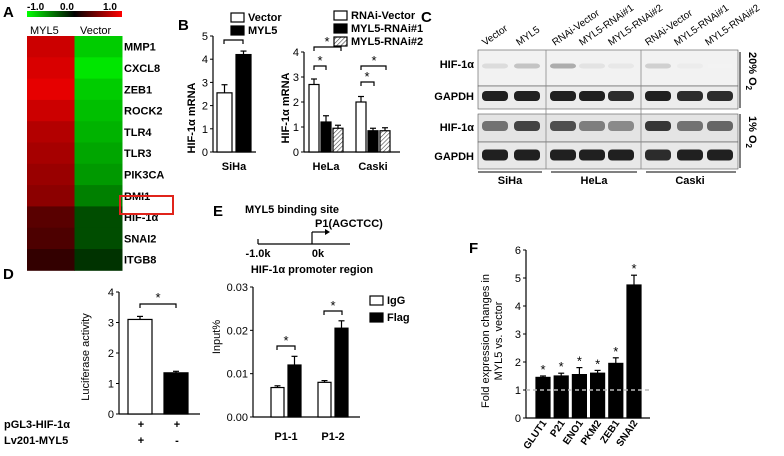 This screenshot has height=456, width=784. What do you see at coordinates (111, 354) in the screenshot?
I see `panel-d-y-tick-label: 2` at bounding box center [111, 354].